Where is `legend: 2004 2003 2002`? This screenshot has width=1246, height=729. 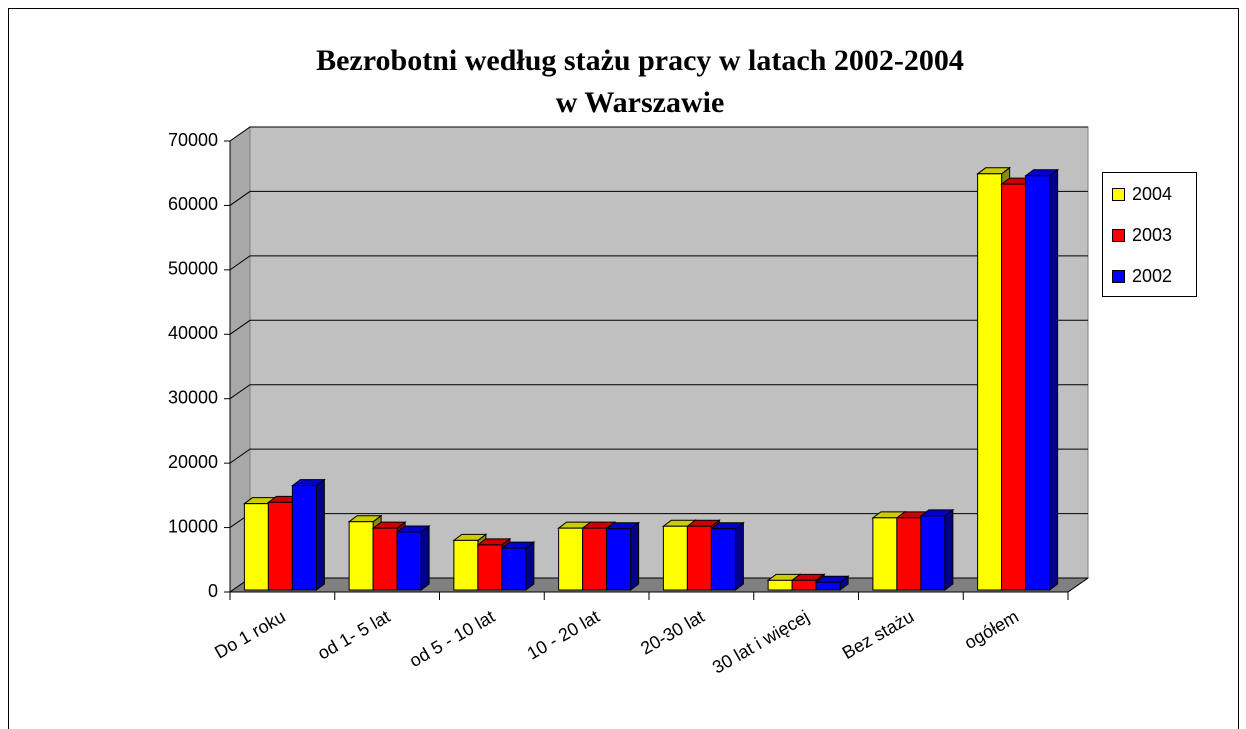
legend: 2004 2003 2002 is located at coordinates (1149, 234).